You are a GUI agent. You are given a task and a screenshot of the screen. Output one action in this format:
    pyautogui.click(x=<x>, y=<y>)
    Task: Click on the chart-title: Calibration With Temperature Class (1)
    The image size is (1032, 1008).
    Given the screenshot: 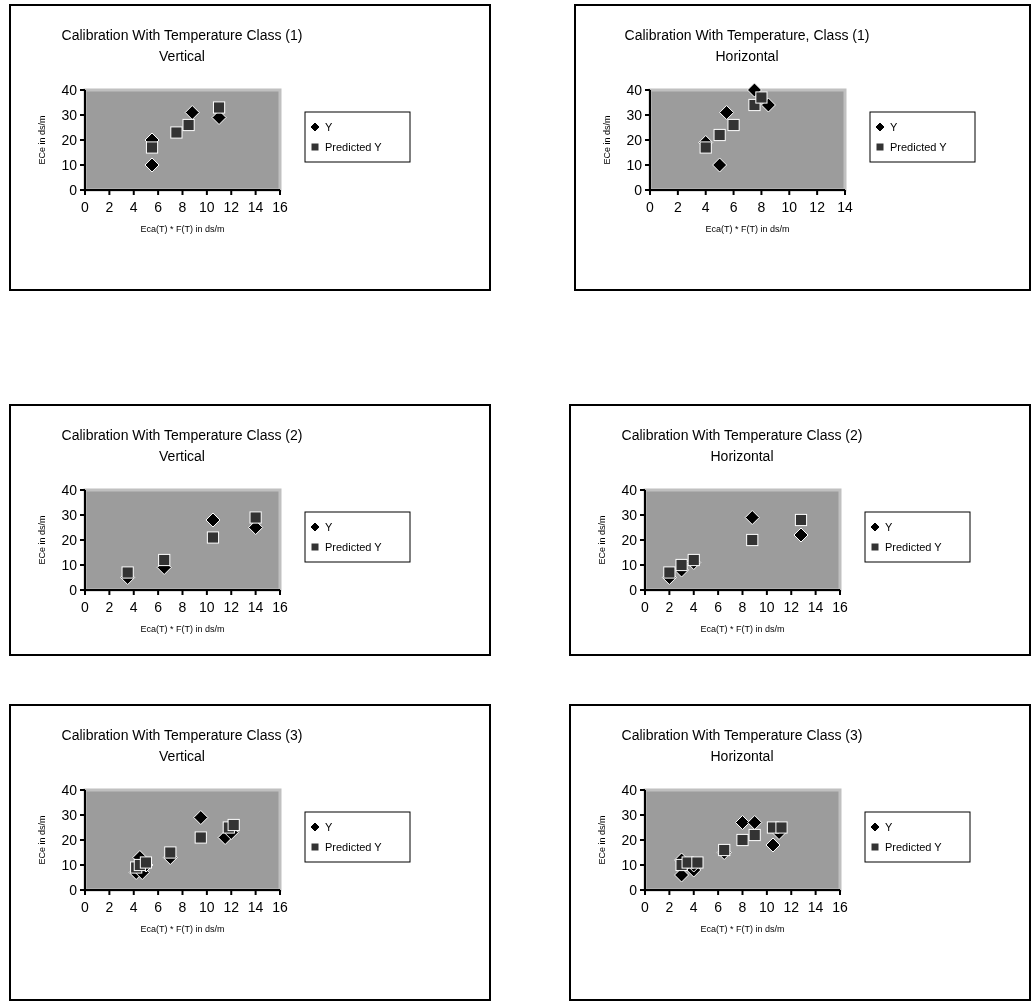 What is the action you would take?
    pyautogui.click(x=182, y=35)
    